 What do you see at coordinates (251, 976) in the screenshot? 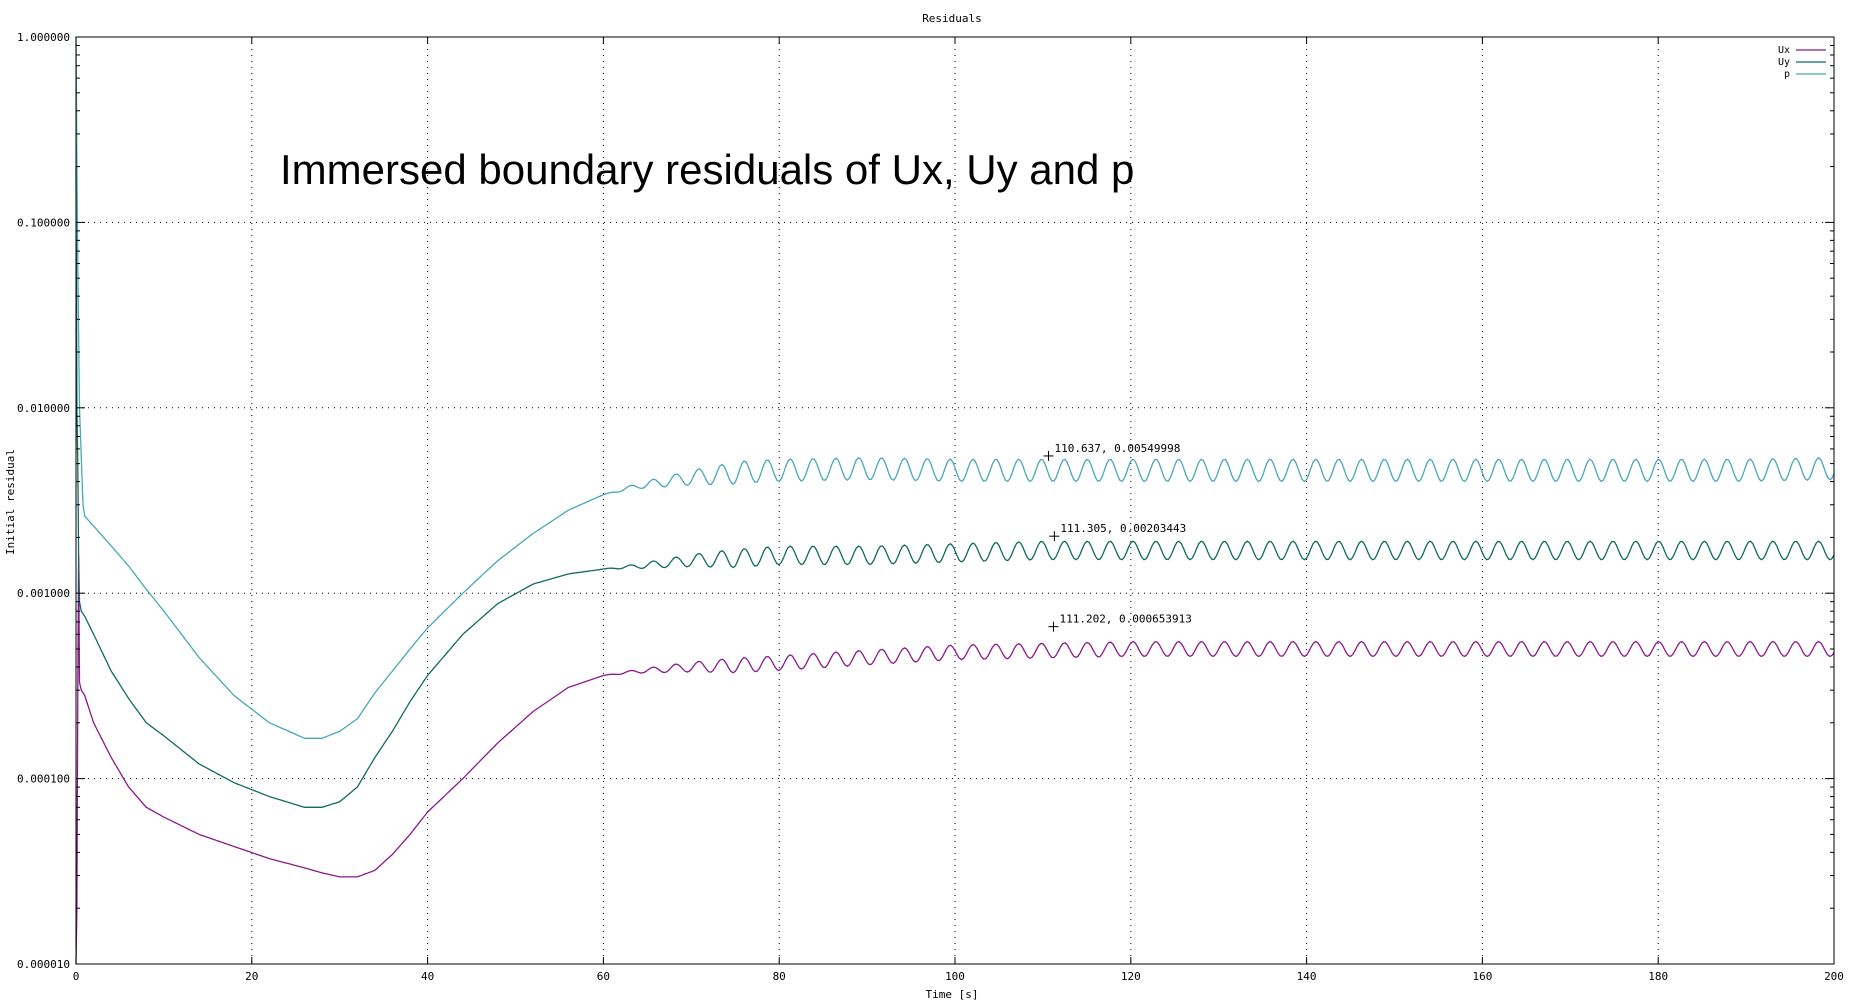
I see `x-tick-label: 20` at bounding box center [251, 976].